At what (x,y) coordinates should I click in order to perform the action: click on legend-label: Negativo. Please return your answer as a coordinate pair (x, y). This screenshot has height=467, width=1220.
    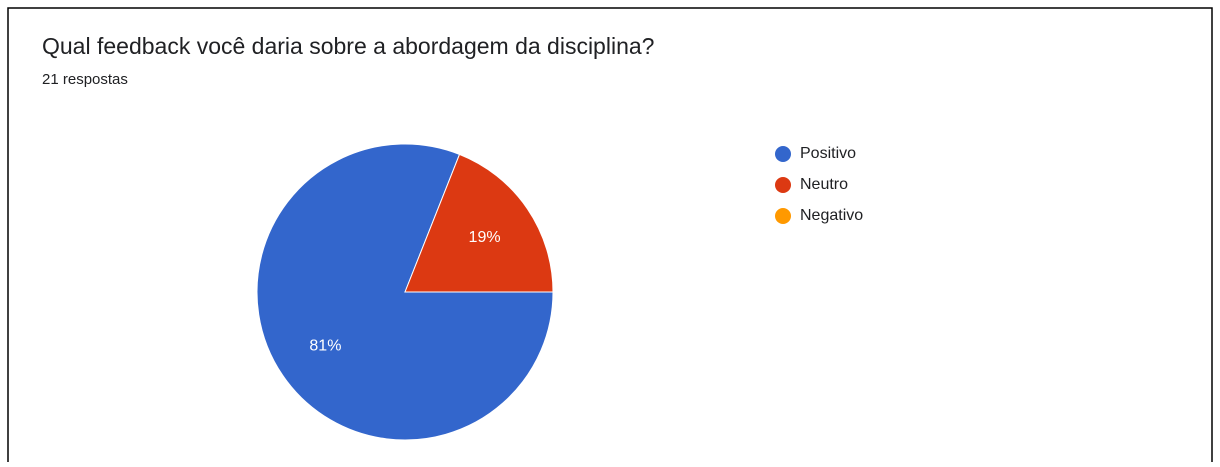
    Looking at the image, I should click on (831, 215).